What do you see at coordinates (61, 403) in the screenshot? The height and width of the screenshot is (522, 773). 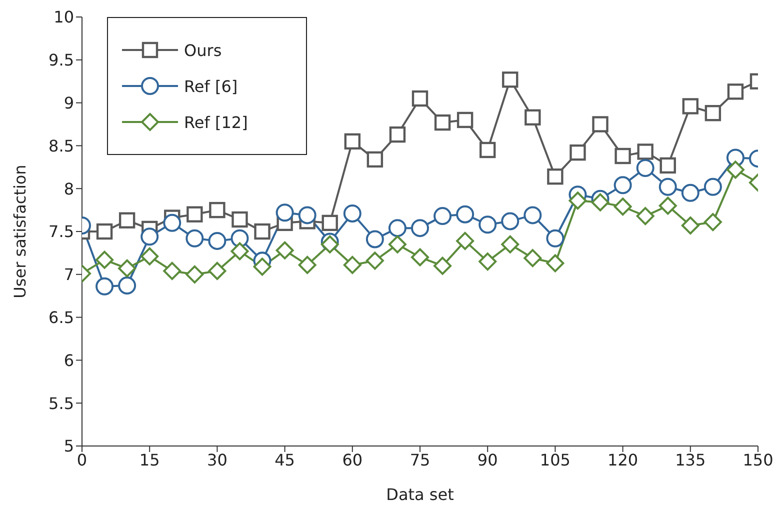 I see `y-tick-label: 5.5` at bounding box center [61, 403].